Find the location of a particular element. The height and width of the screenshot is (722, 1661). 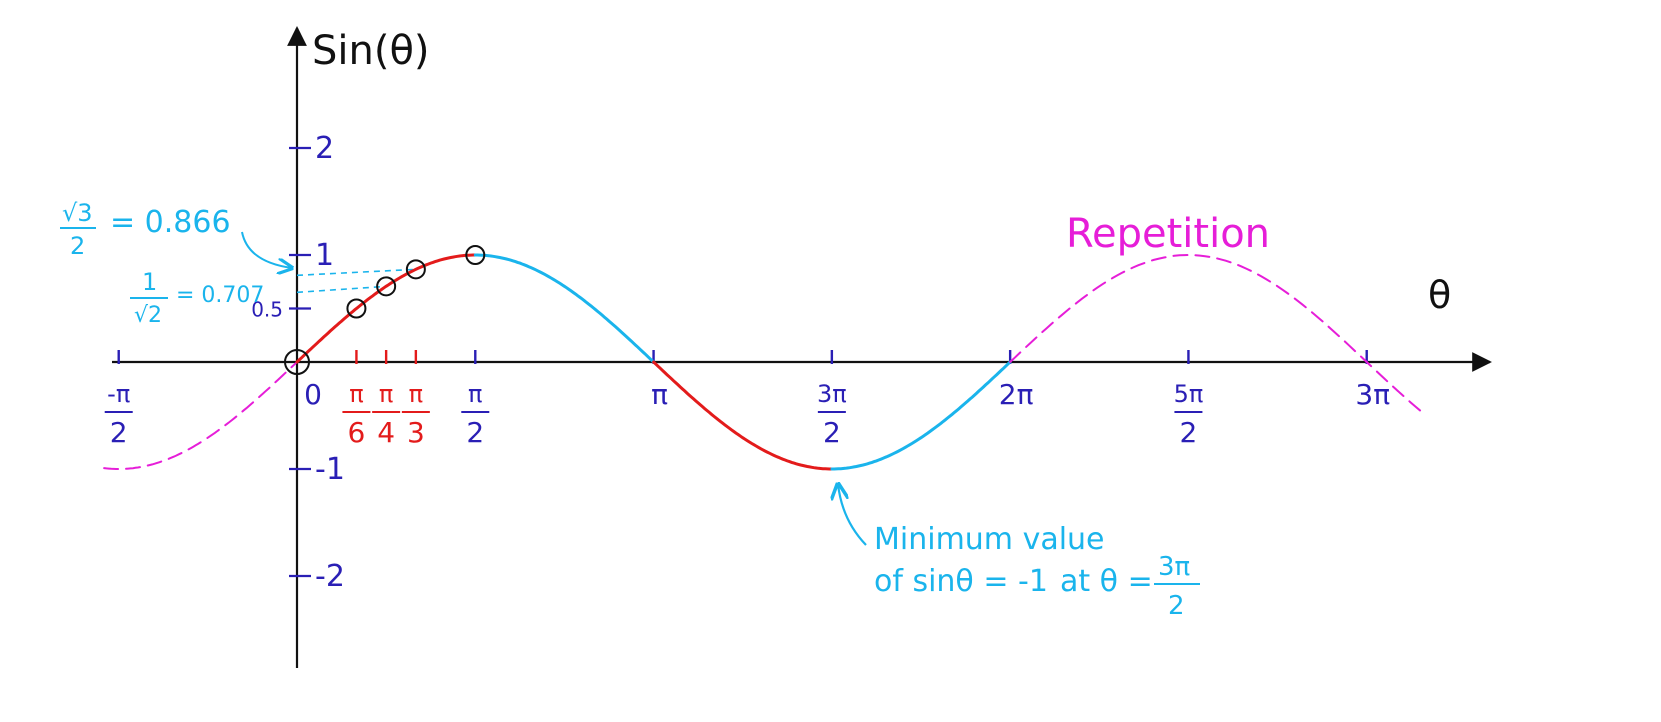

minimum-line1: Minimum value is located at coordinates (989, 539).